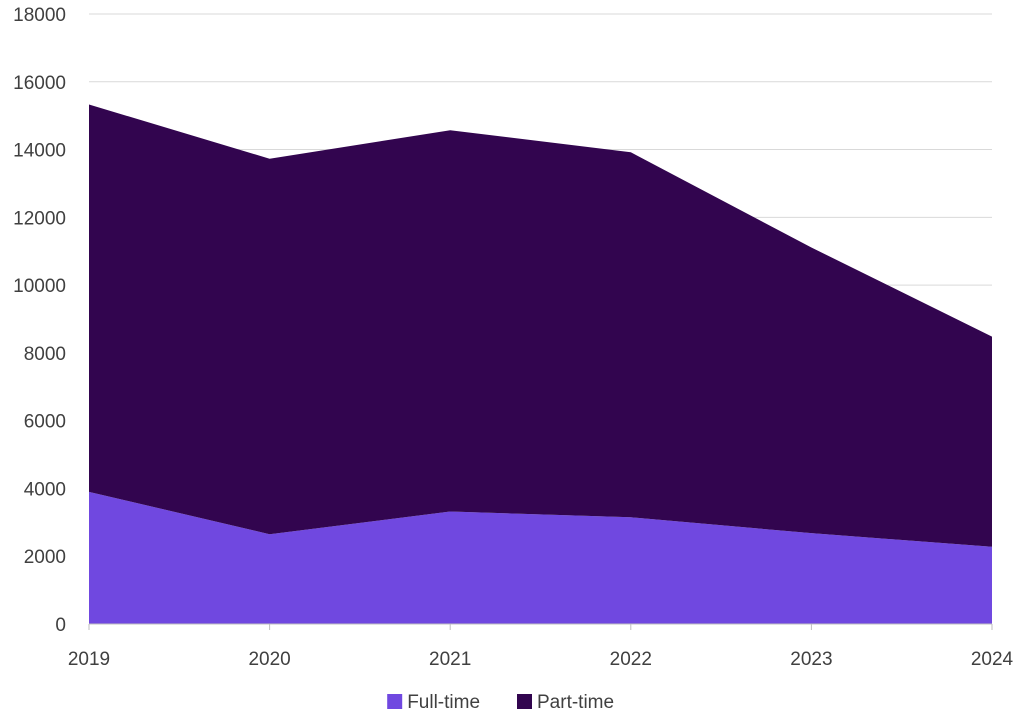 Image resolution: width=1016 pixels, height=720 pixels. What do you see at coordinates (631, 659) in the screenshot?
I see `x-tick-label-2022: 2022` at bounding box center [631, 659].